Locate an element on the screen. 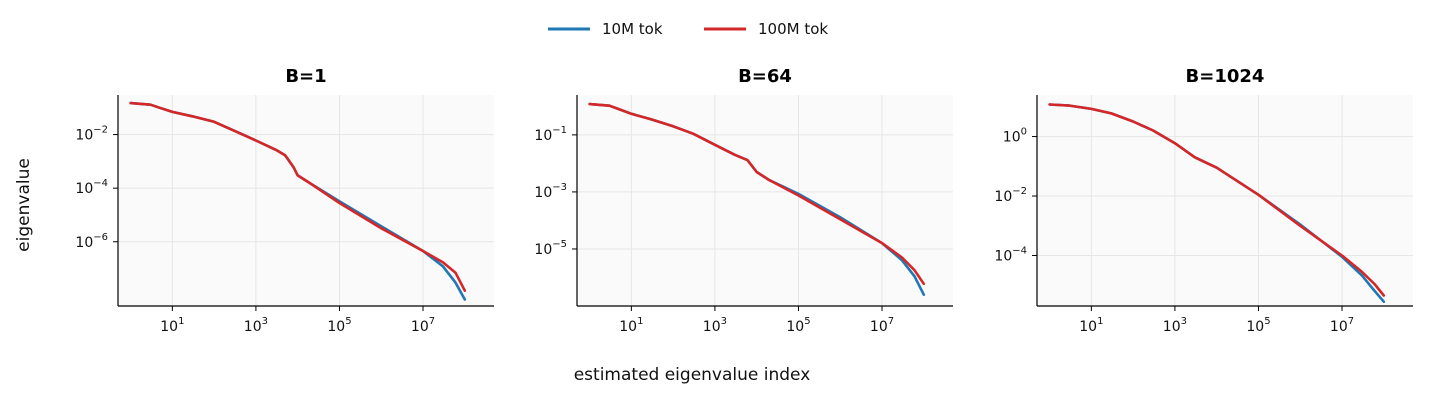  y-tick-label: 10⁻⁶ is located at coordinates (91, 241).